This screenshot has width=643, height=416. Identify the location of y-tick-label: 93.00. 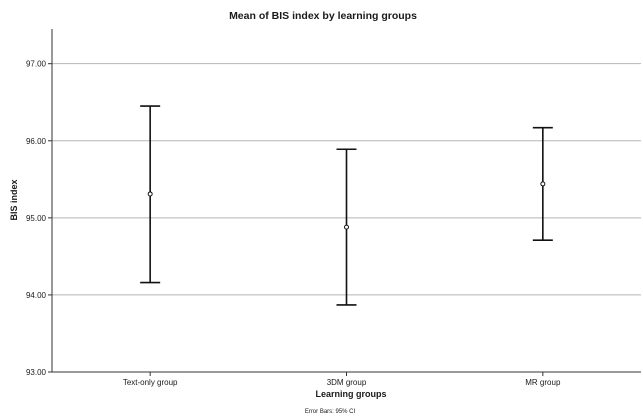
(36, 372).